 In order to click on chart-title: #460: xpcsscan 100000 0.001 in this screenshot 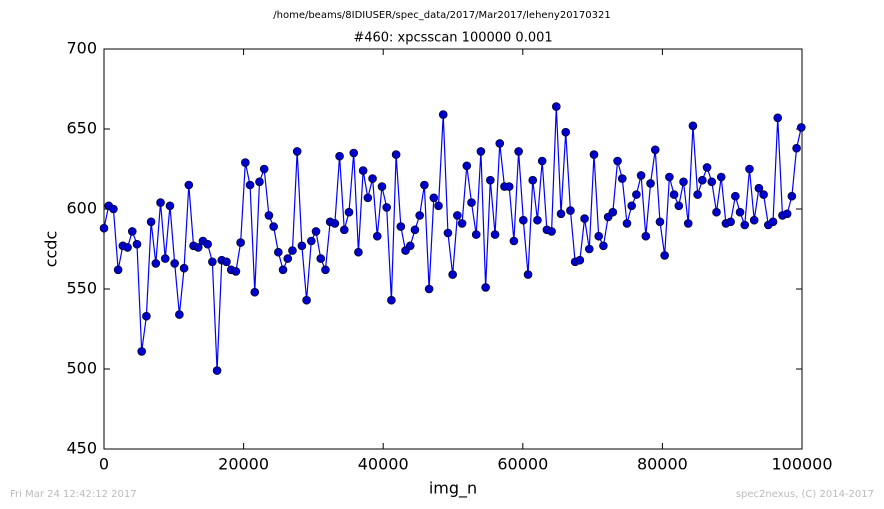, I will do `click(452, 38)`.